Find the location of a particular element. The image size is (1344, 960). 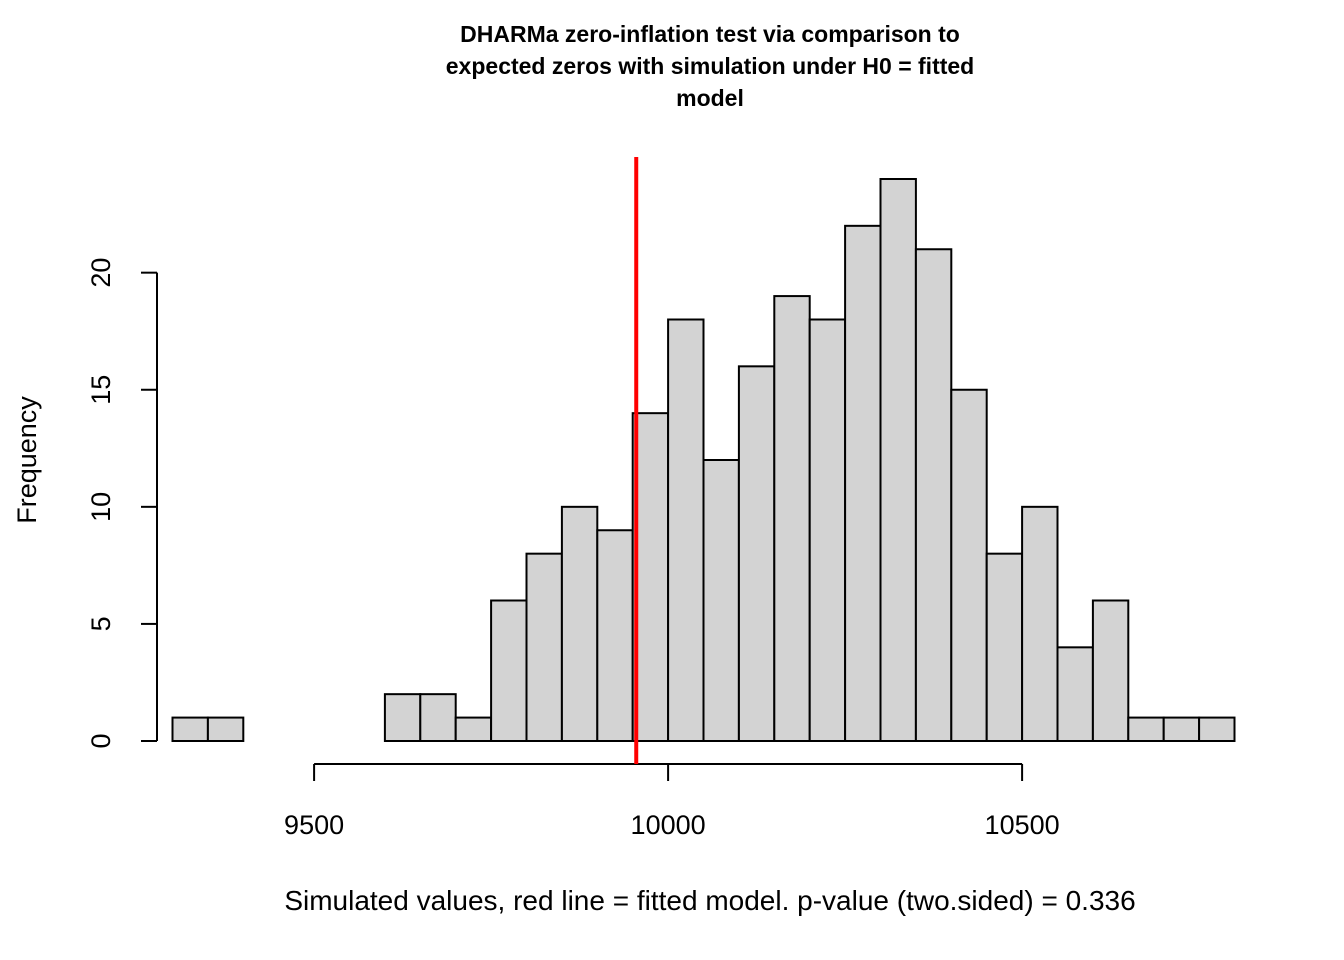

y-tick-label: 10 is located at coordinates (101, 507).